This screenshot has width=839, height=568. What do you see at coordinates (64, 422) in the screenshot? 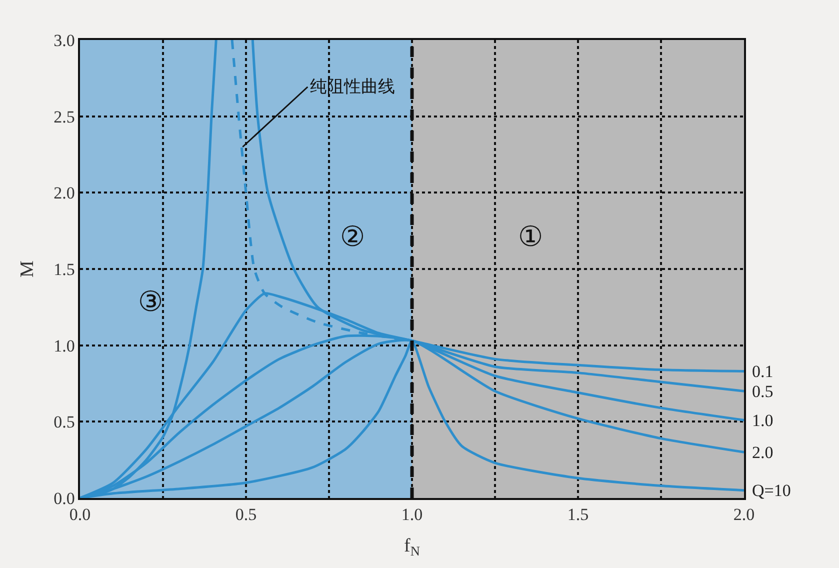
I see `y-tick-label: 0.5` at bounding box center [64, 422].